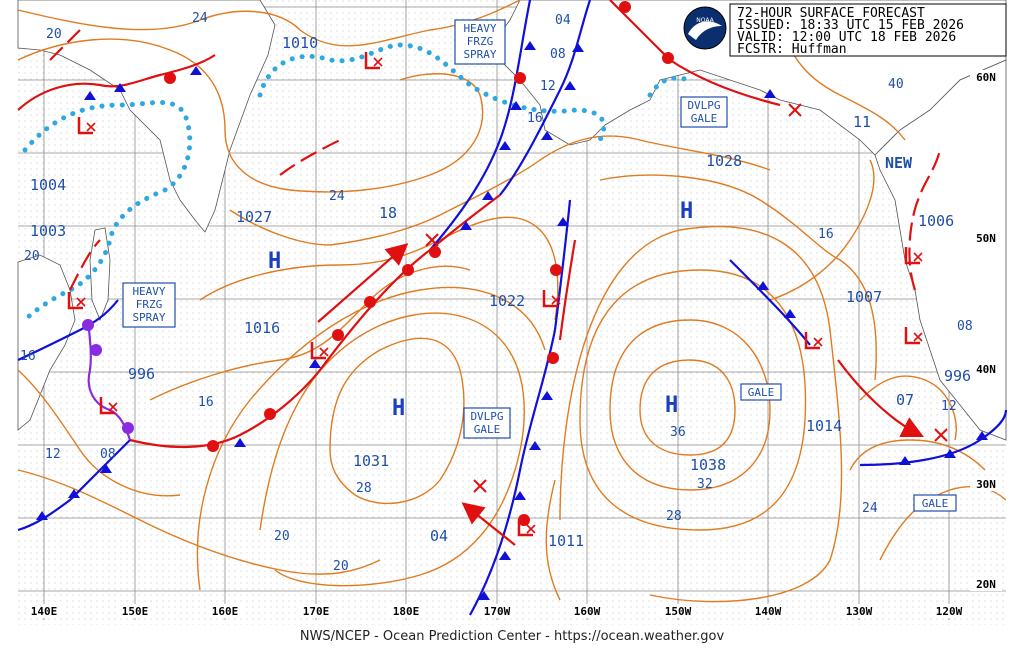  What do you see at coordinates (388, 213) in the screenshot?
I see `isobar-label: 18` at bounding box center [388, 213].